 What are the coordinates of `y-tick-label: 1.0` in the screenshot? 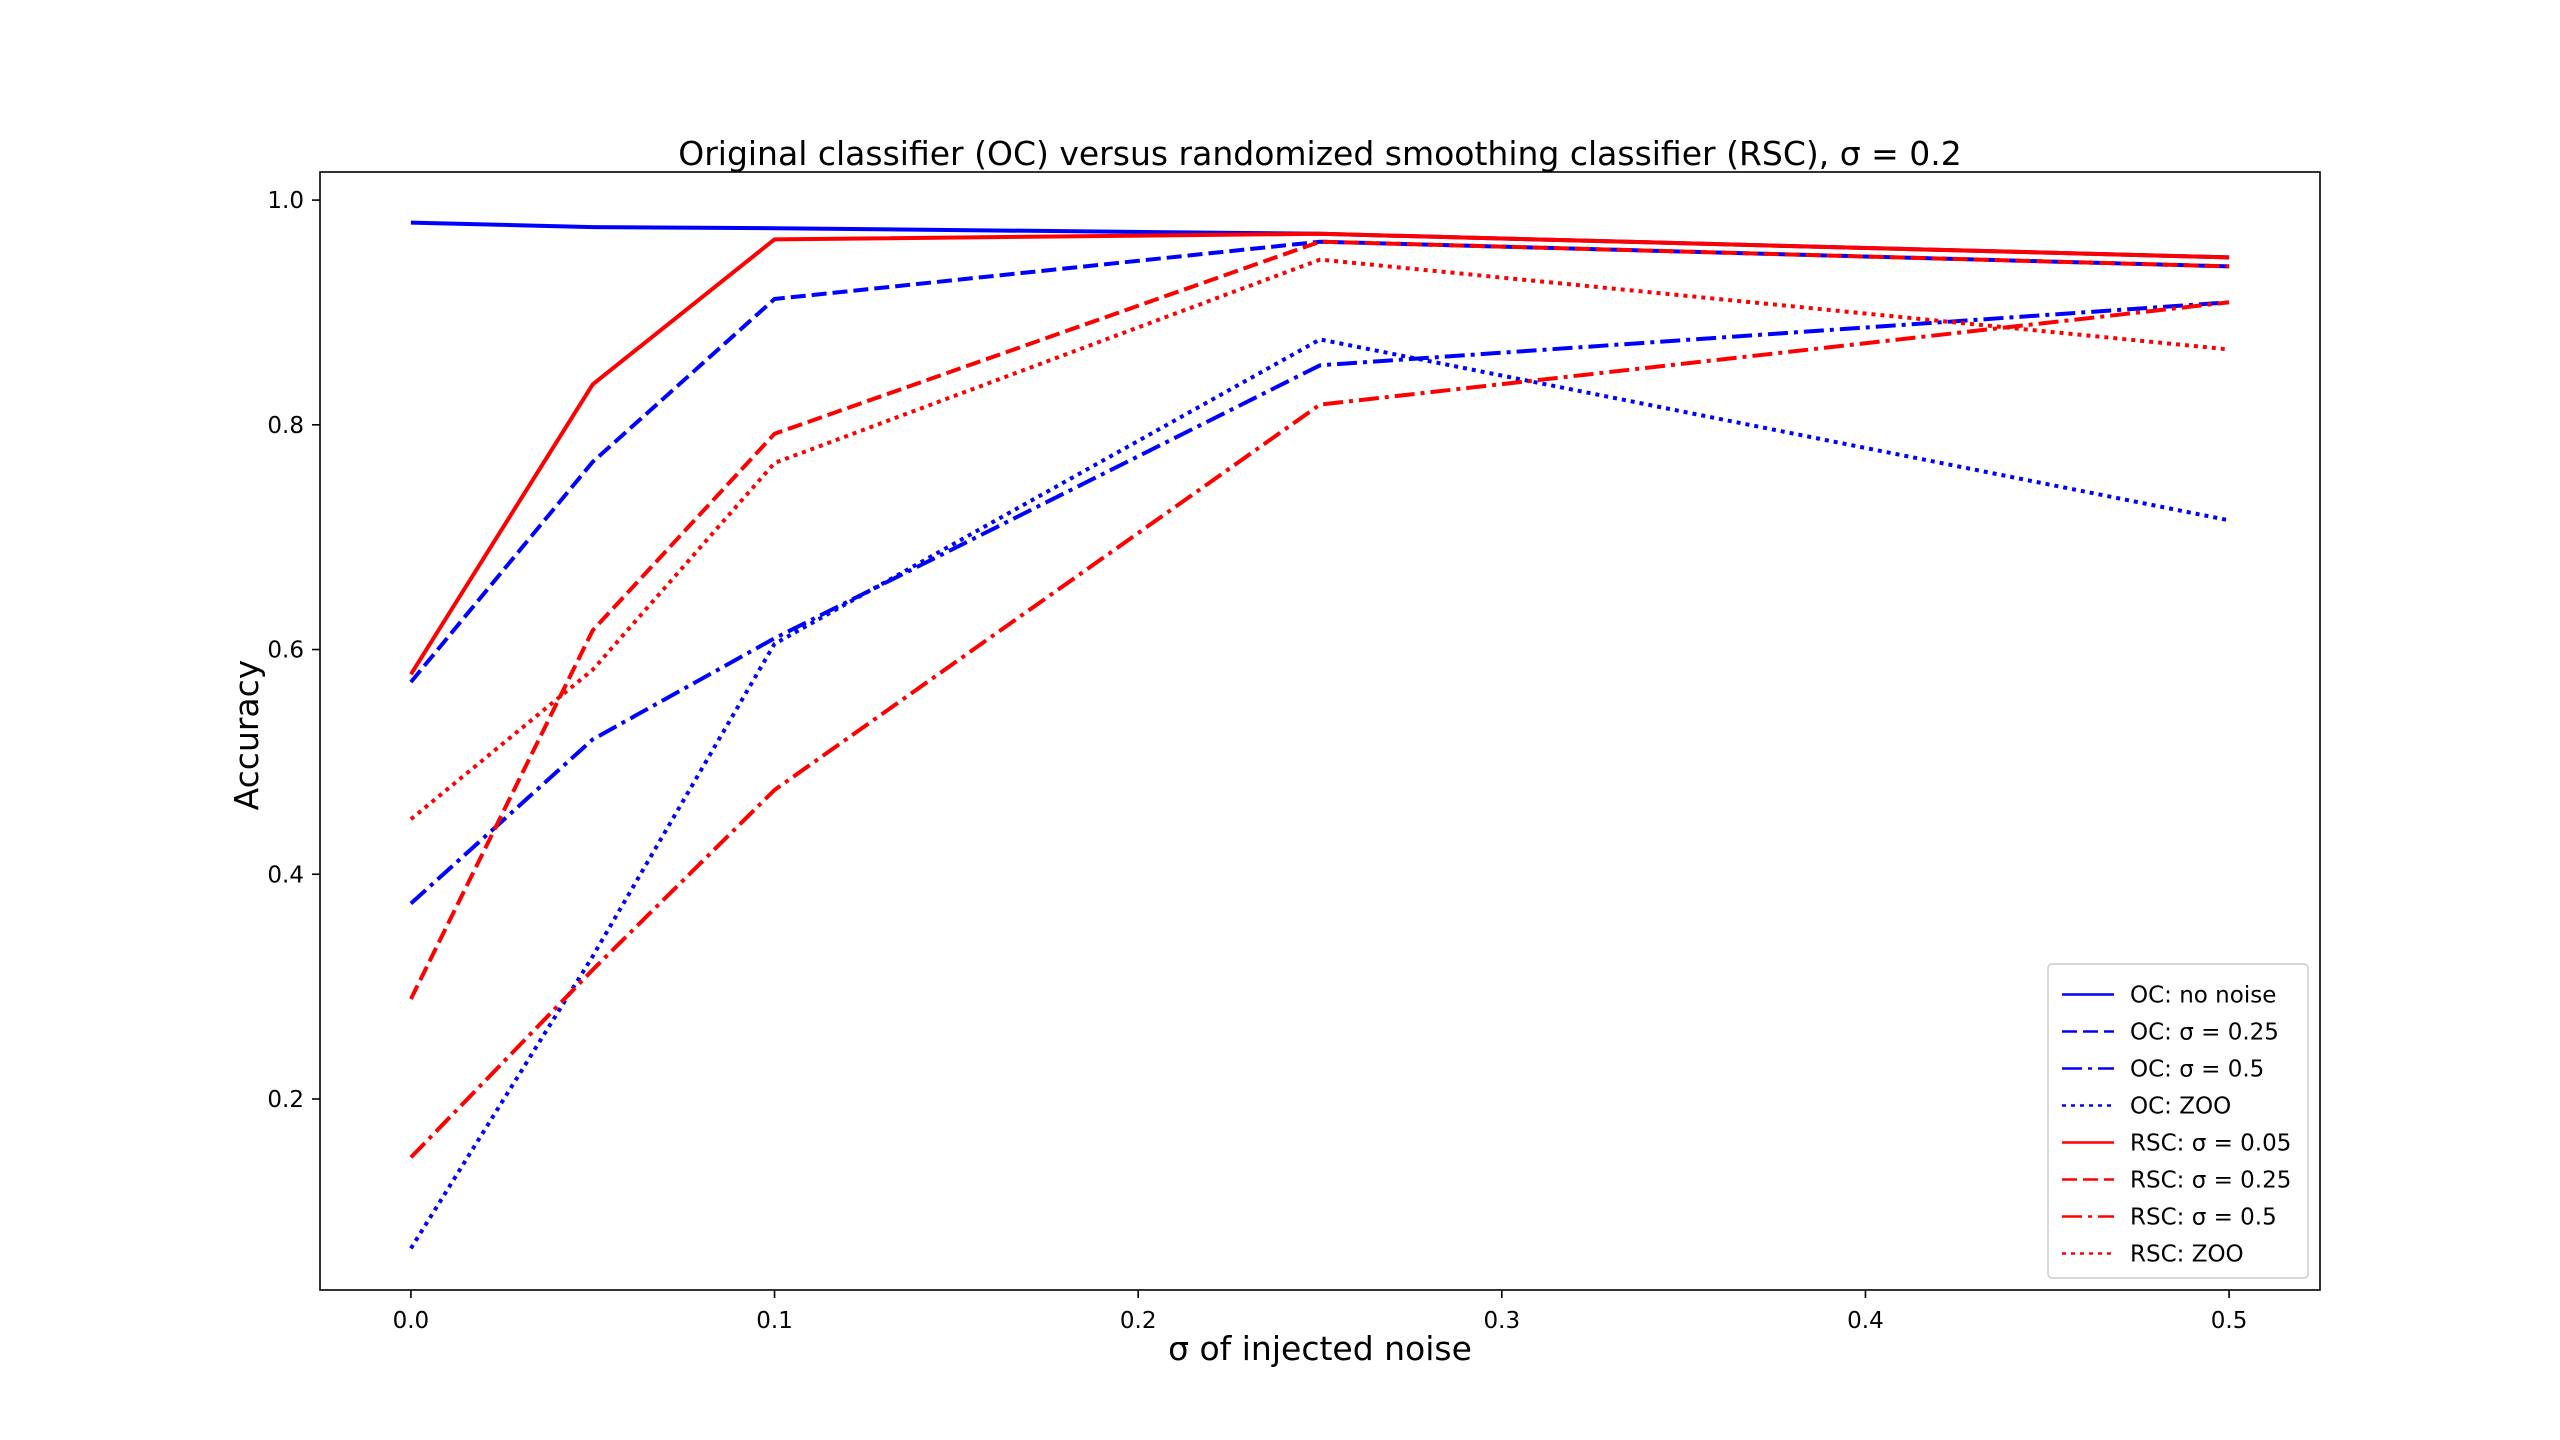 It's located at (285, 201).